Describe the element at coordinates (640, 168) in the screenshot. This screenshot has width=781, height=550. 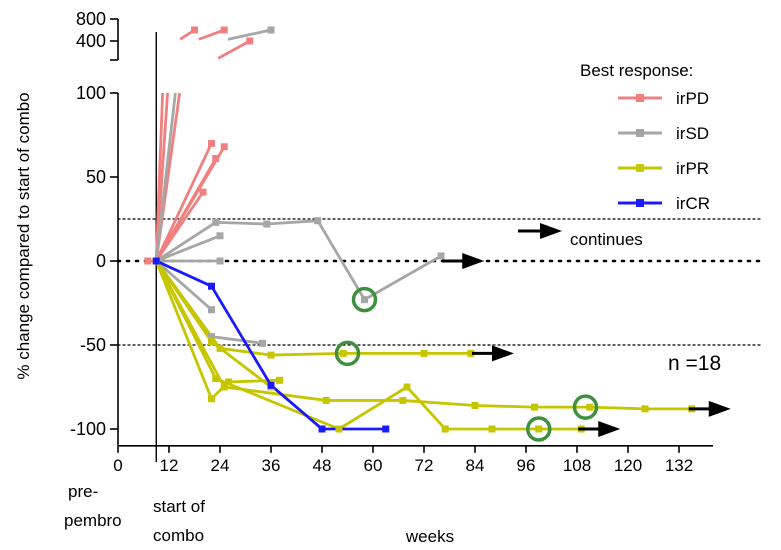
I see `legend-marker-irPR` at that location.